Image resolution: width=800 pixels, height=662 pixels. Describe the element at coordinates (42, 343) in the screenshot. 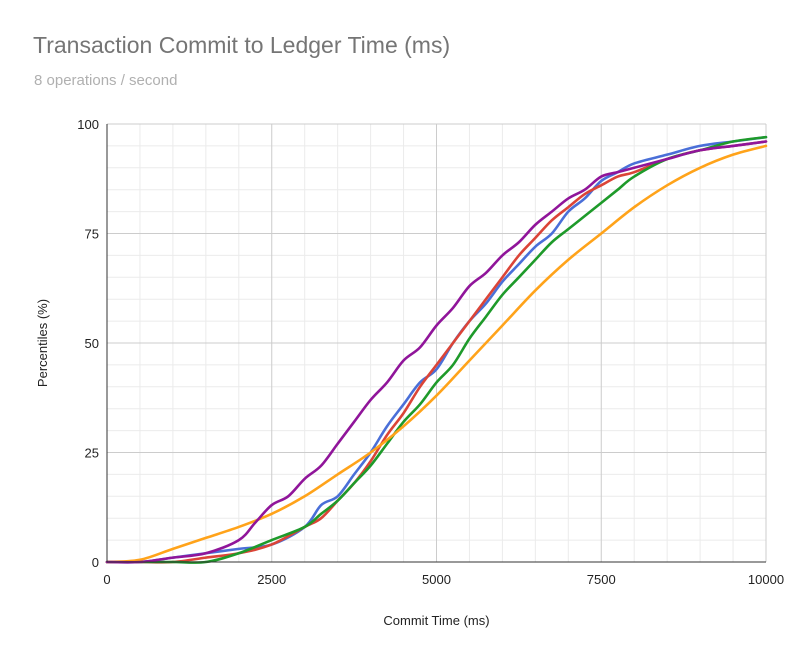

I see `y-axis-title: Percentiles (%)` at that location.